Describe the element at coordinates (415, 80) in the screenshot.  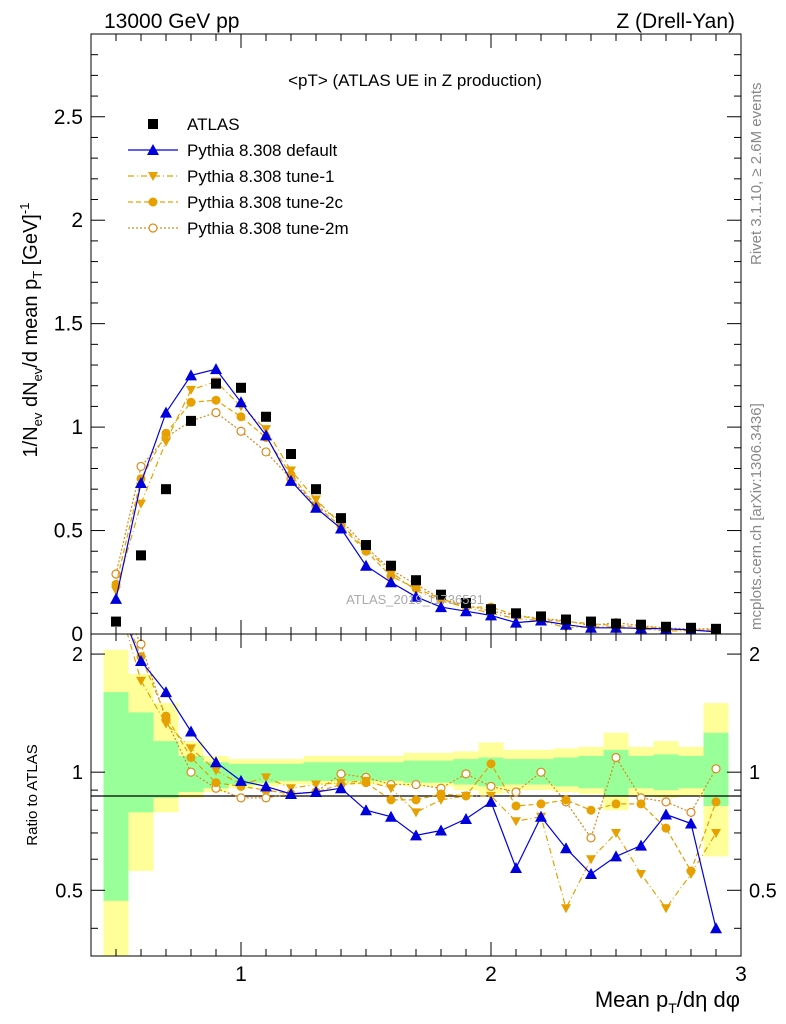
I see `plot-title: <pT> (ATLAS UE in Z production)` at that location.